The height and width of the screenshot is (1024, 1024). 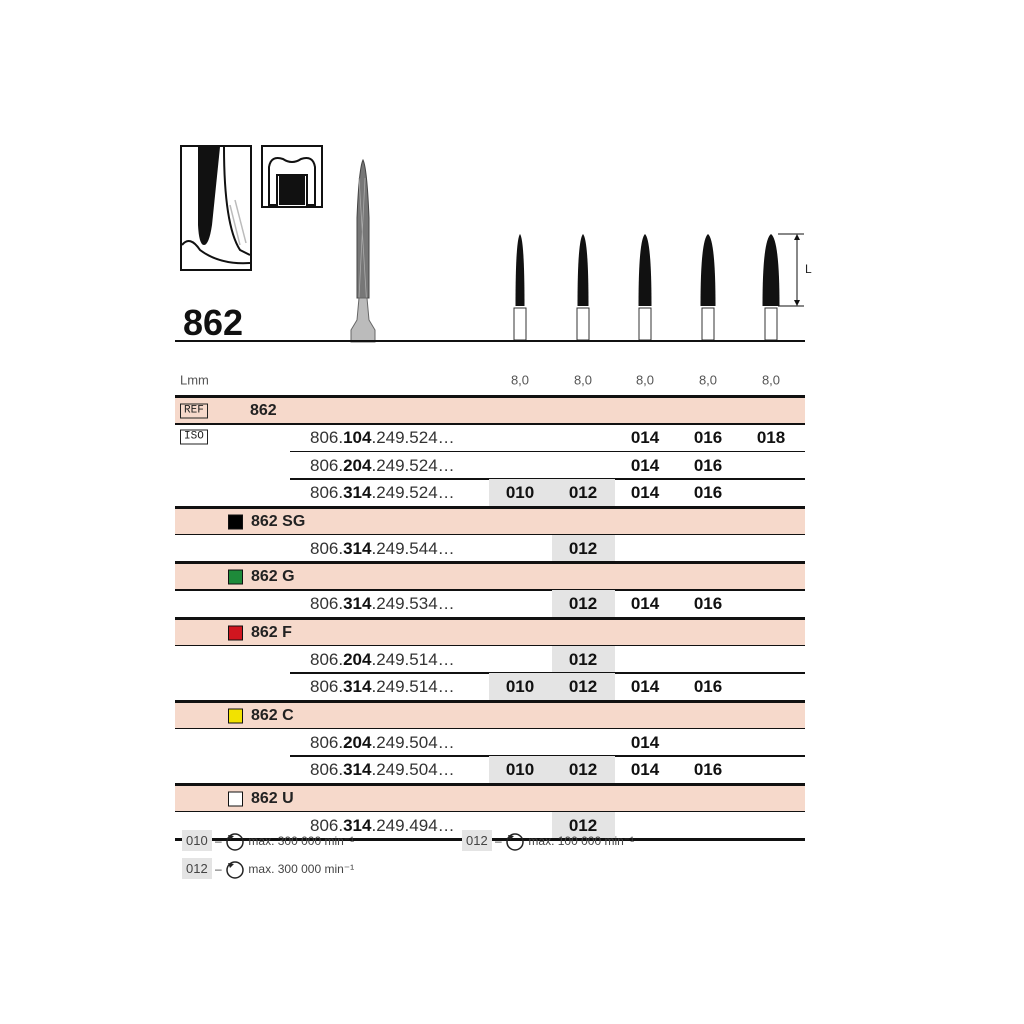 I want to click on bur-photo-icon, so click(x=363, y=250).